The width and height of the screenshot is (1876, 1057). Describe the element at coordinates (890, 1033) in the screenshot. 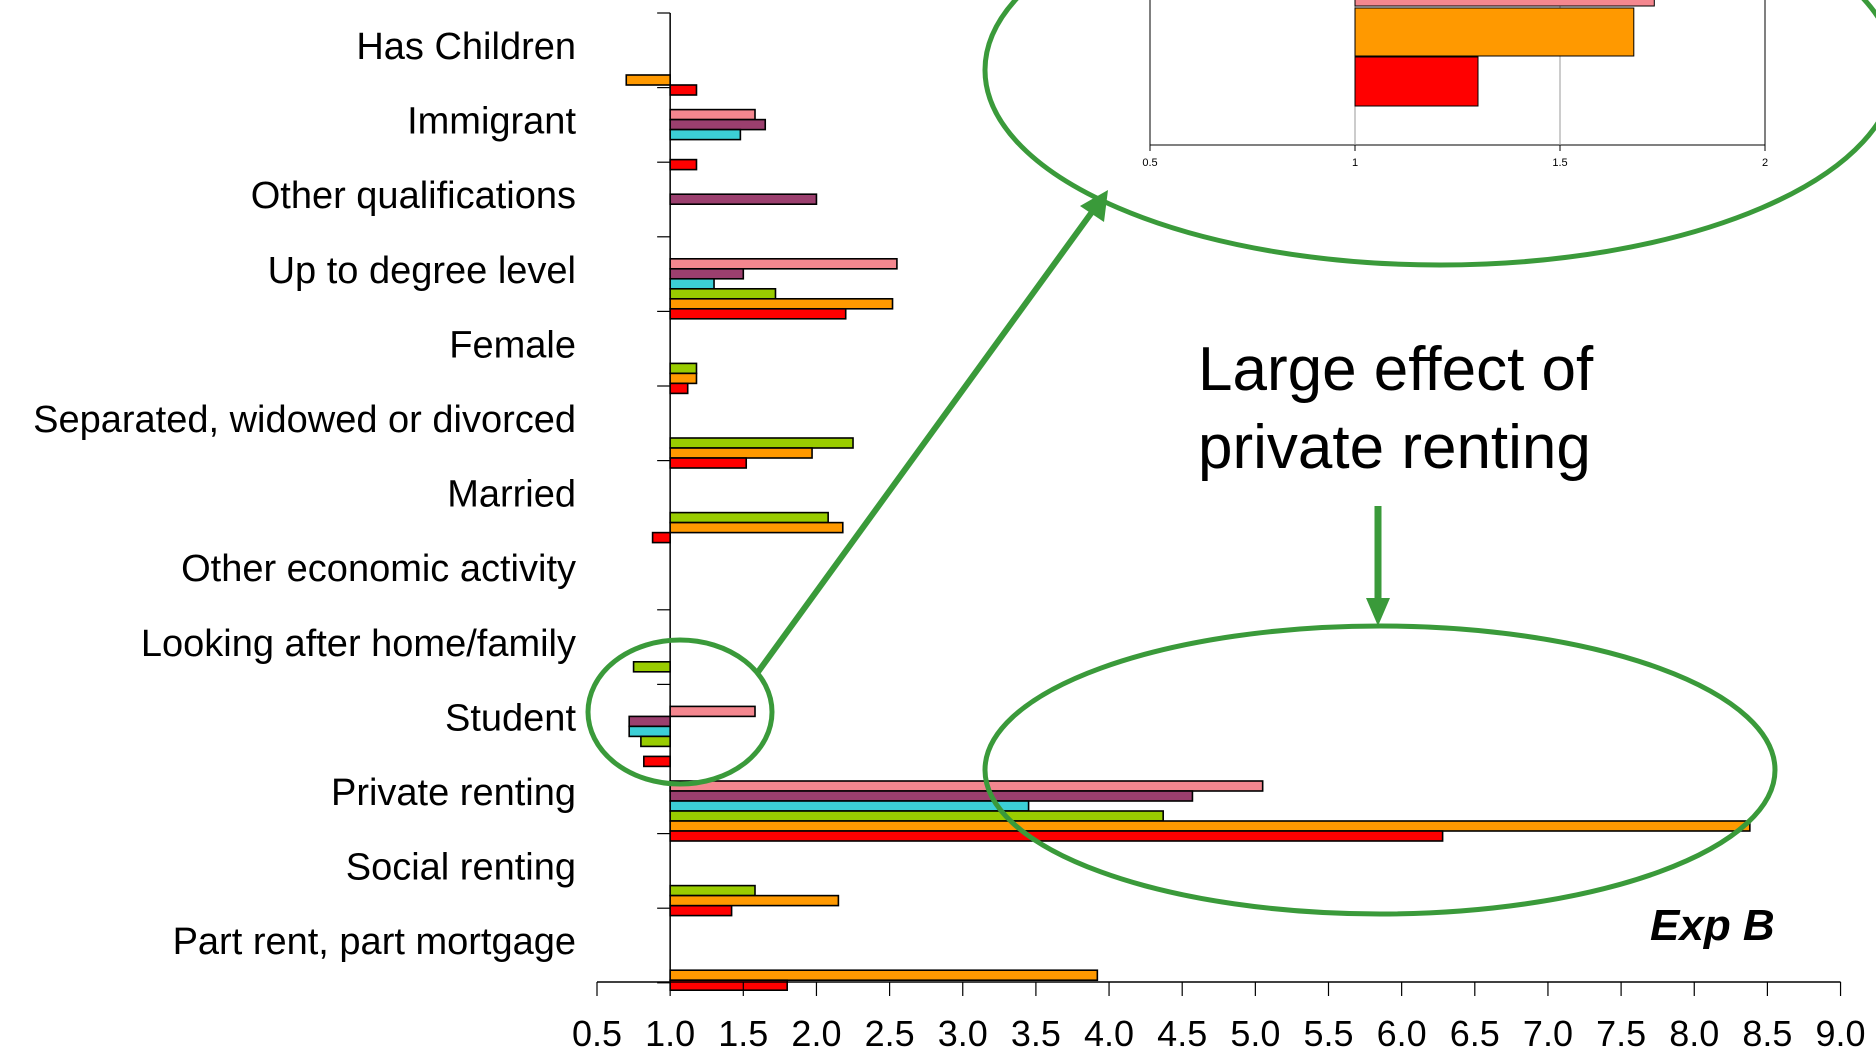

I see `x-tick-label: 2.5` at that location.